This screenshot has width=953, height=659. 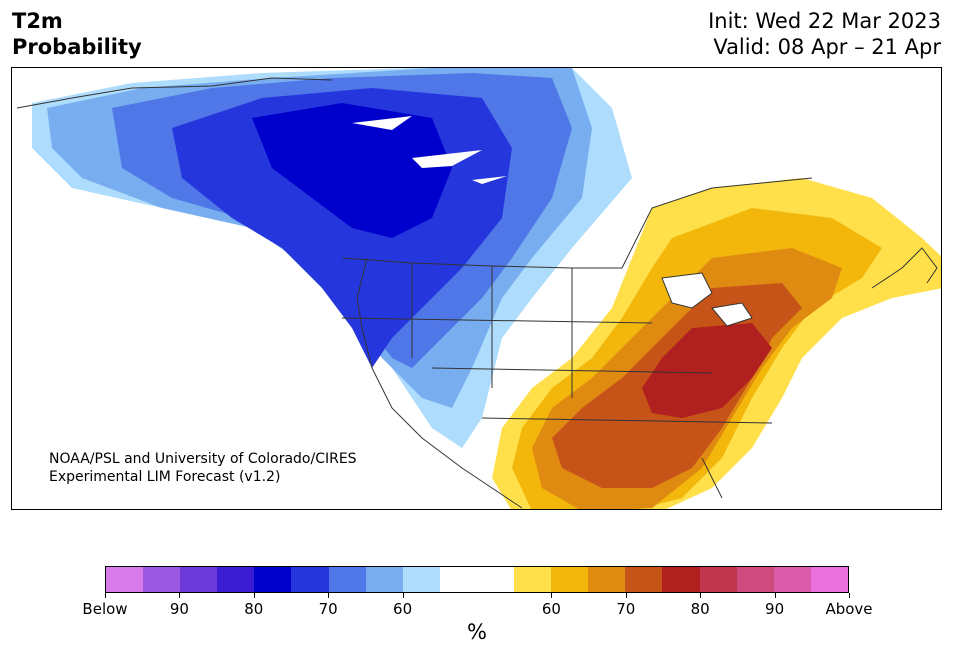 I want to click on colorbar-tick-label: Above, so click(x=849, y=609).